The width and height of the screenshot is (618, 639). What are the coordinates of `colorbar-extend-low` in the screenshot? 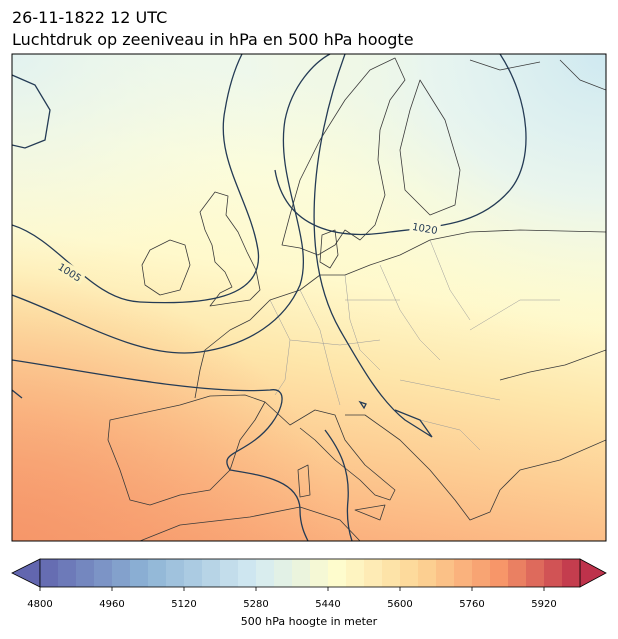 It's located at (26, 573).